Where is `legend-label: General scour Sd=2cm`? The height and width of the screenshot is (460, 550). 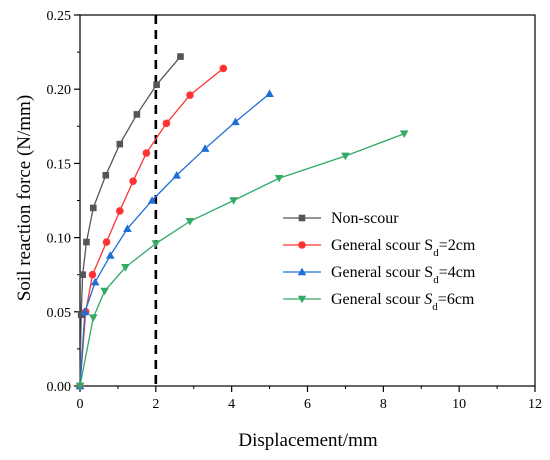
legend-label: General scour Sd=2cm is located at coordinates (403, 248).